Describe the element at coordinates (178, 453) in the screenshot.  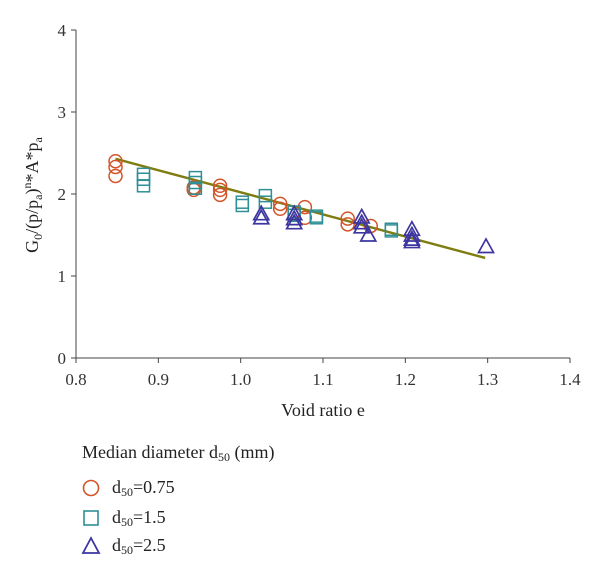
I see `legend-title: Median diameter d50 (mm)` at that location.